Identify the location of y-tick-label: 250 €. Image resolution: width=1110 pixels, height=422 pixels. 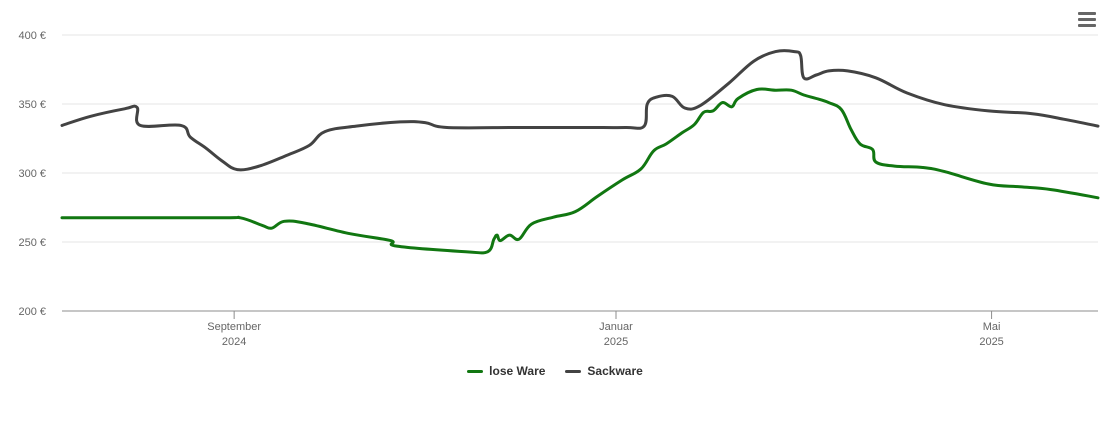
(32, 243).